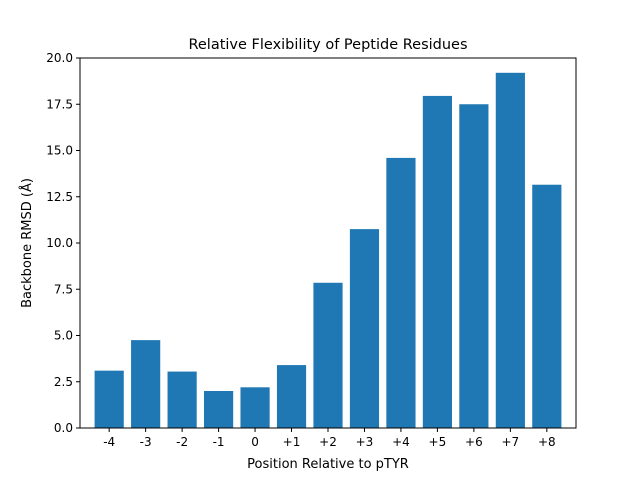 This screenshot has width=640, height=485. I want to click on x-axis-label: Position Relative to pTYR, so click(328, 464).